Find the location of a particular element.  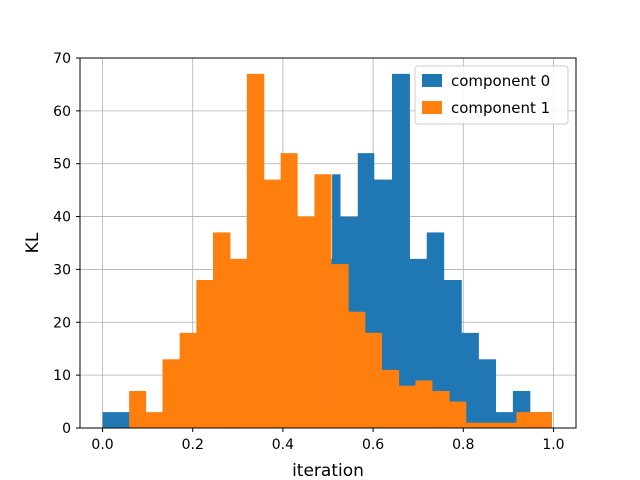

y-tick-label: 60 is located at coordinates (62, 112).